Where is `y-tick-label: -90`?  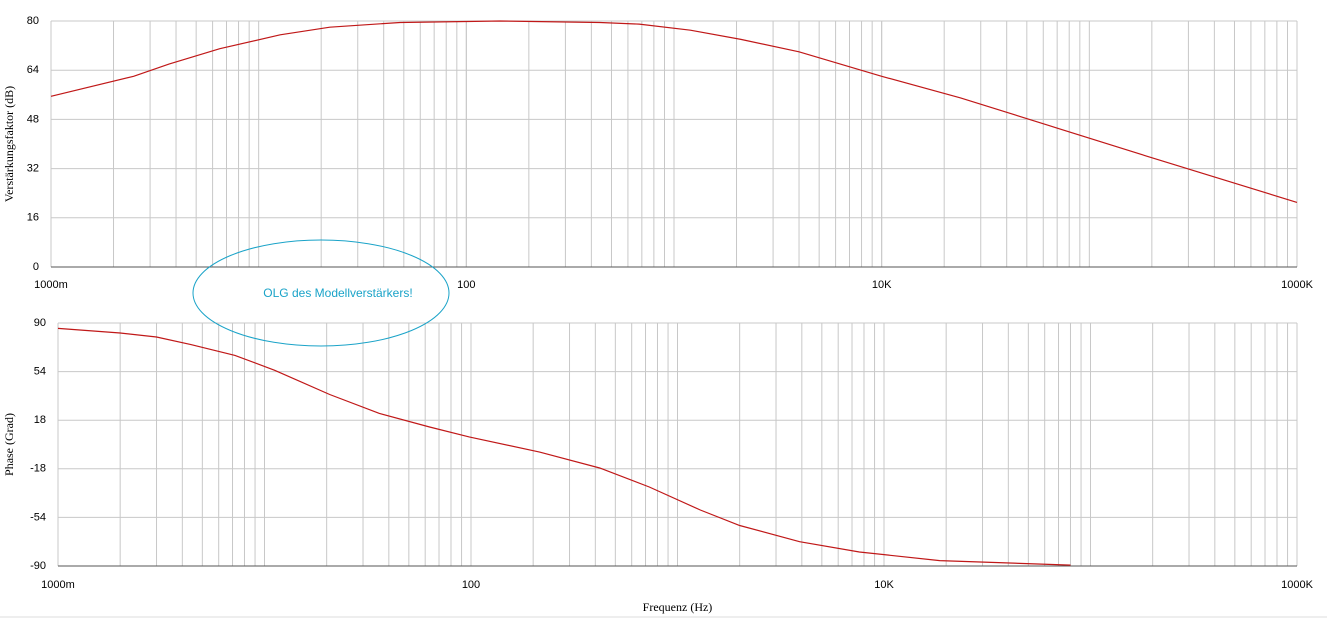 y-tick-label: -90 is located at coordinates (38, 566).